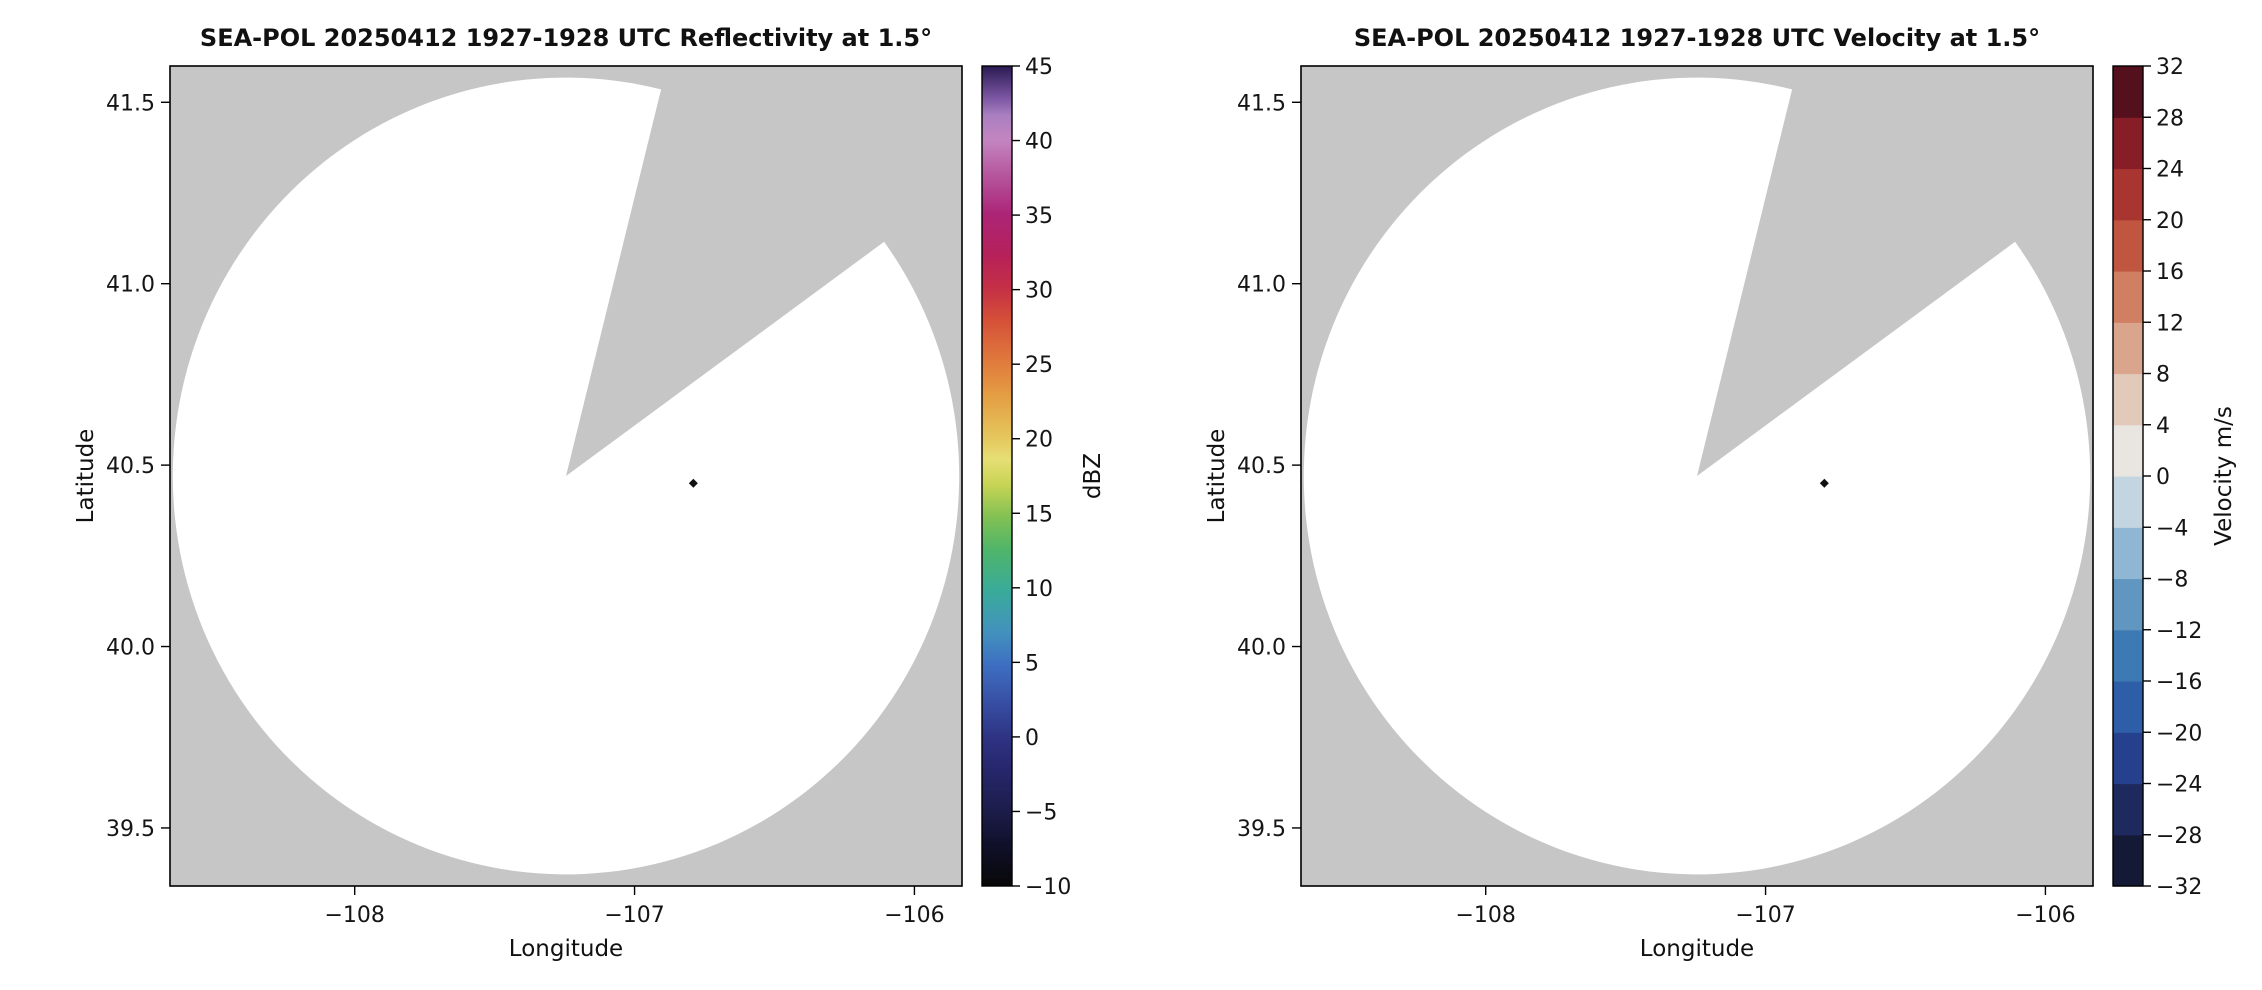 Image resolution: width=2262 pixels, height=990 pixels. I want to click on colorbar-tick-label: −5, so click(1041, 812).